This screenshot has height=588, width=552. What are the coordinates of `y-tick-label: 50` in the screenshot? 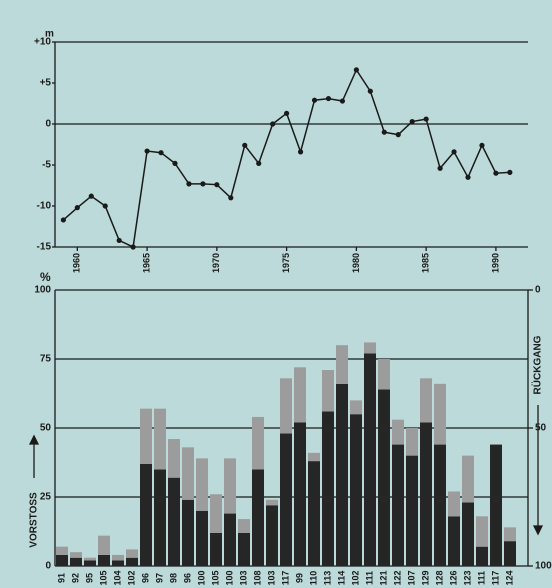 It's located at (46, 428).